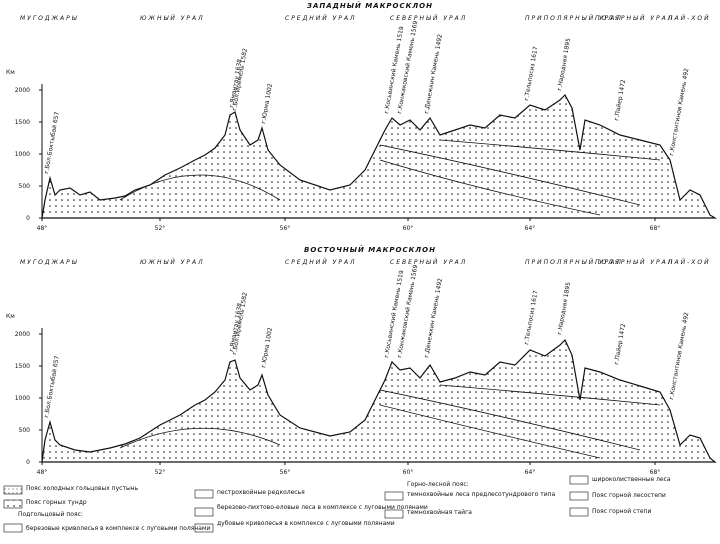  What do you see at coordinates (439, 512) in the screenshot?
I see `legend-label: темнохвойная тайга` at bounding box center [439, 512].